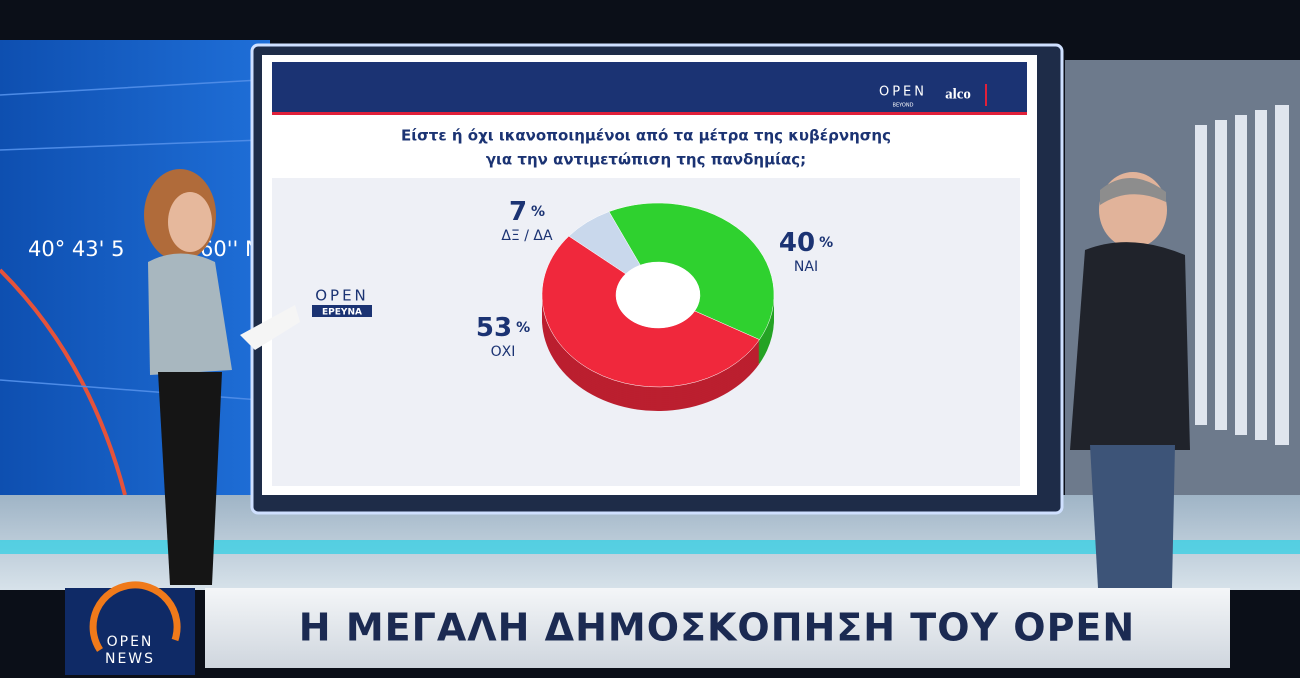 This screenshot has width=1300, height=678. Describe the element at coordinates (527, 236) in the screenshot. I see `category-label: ΔΞ / ΔΑ` at that location.